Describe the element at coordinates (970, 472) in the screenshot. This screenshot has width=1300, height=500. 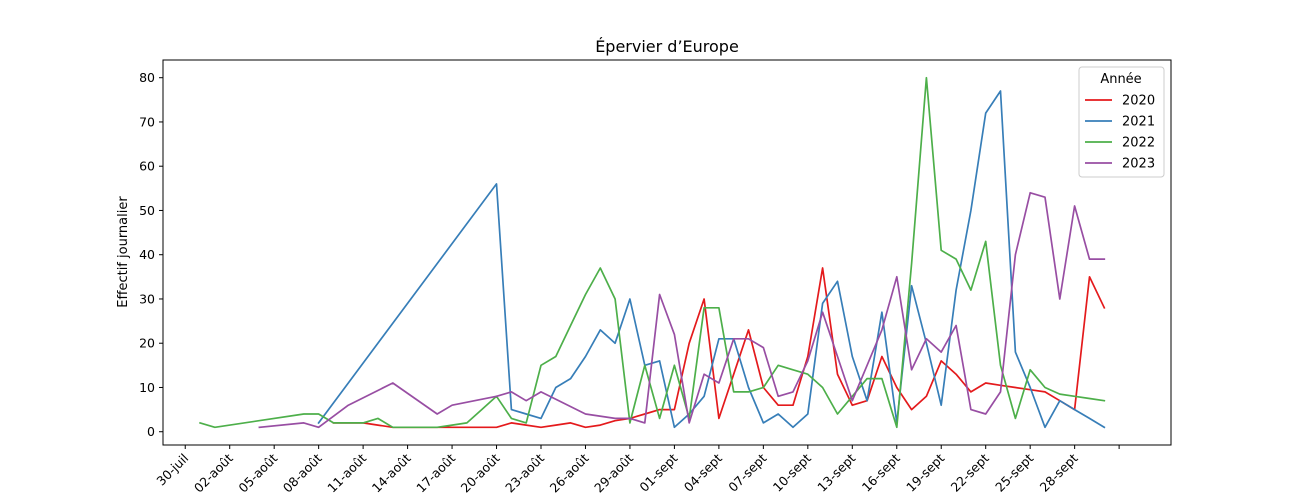
I see `x-tick-label: 22-sept` at that location.